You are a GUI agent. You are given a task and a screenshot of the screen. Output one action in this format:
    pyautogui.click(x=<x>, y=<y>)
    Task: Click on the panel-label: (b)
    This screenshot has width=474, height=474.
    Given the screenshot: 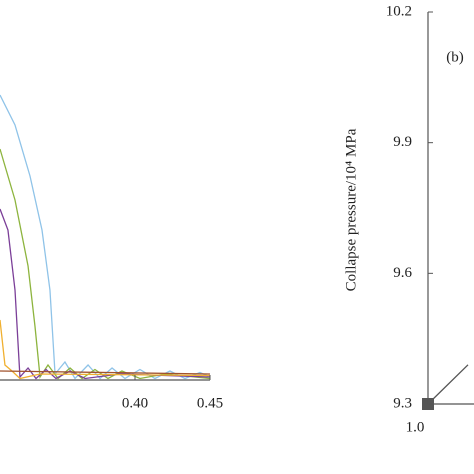 What is the action you would take?
    pyautogui.click(x=455, y=57)
    